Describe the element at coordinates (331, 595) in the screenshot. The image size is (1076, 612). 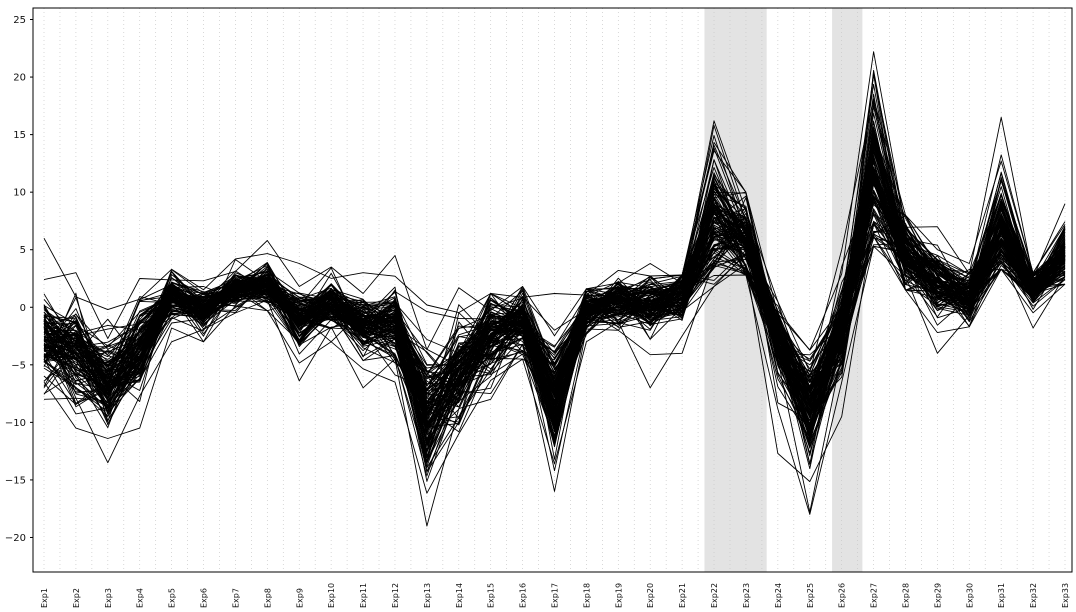
I see `x-tick-label: Exp10` at that location.